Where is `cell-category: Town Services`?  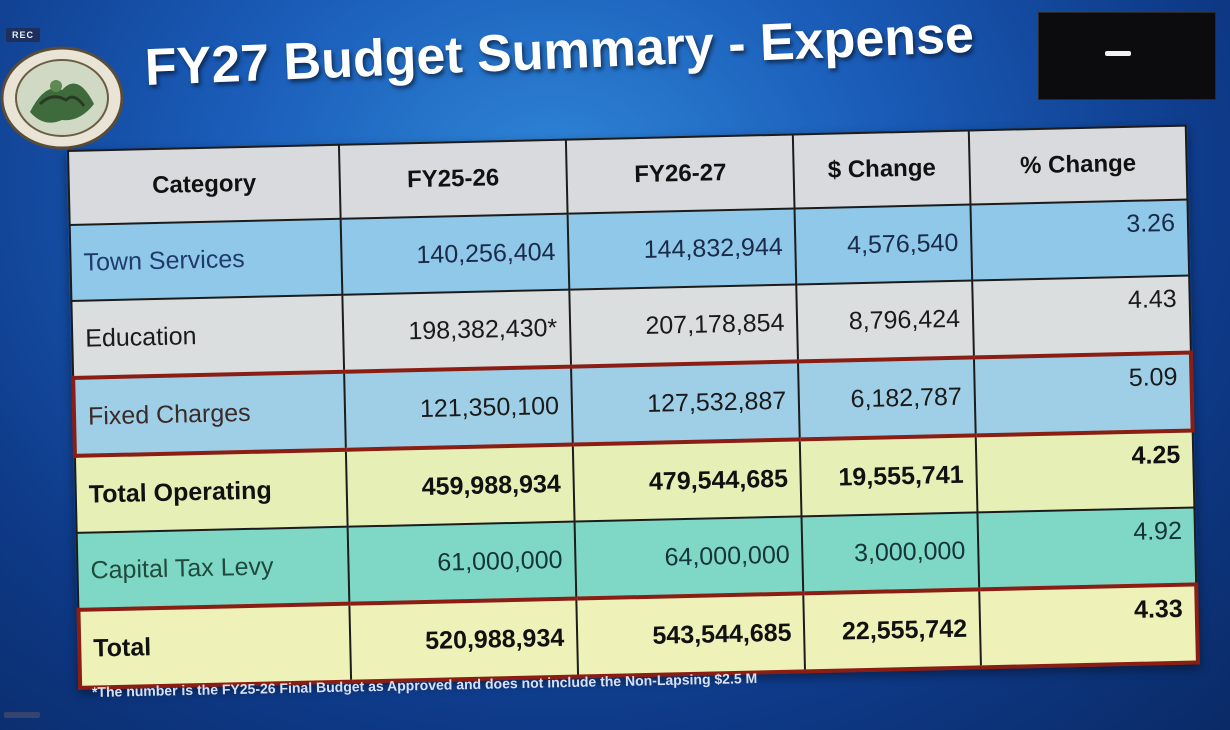 cell-category: Town Services is located at coordinates (206, 259).